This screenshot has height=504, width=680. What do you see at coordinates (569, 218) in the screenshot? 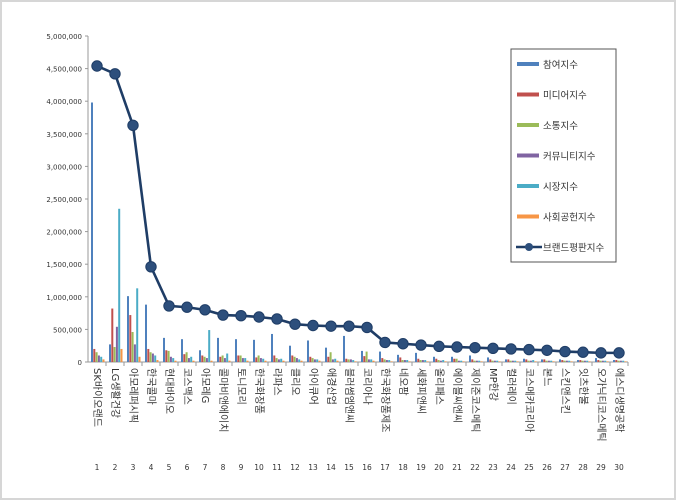
I see `legend-label: 사회공헌지수` at bounding box center [569, 218].